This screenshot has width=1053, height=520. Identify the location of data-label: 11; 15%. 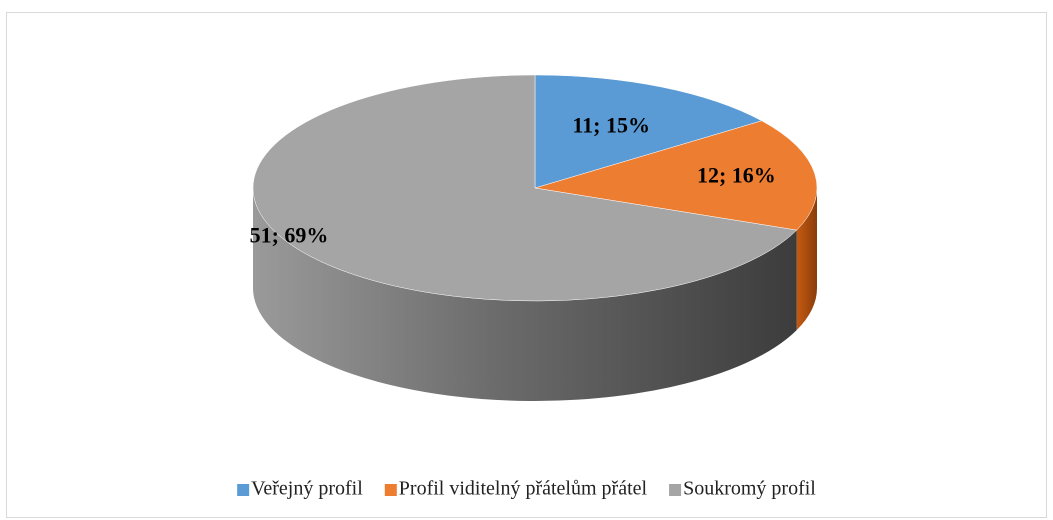
(611, 125).